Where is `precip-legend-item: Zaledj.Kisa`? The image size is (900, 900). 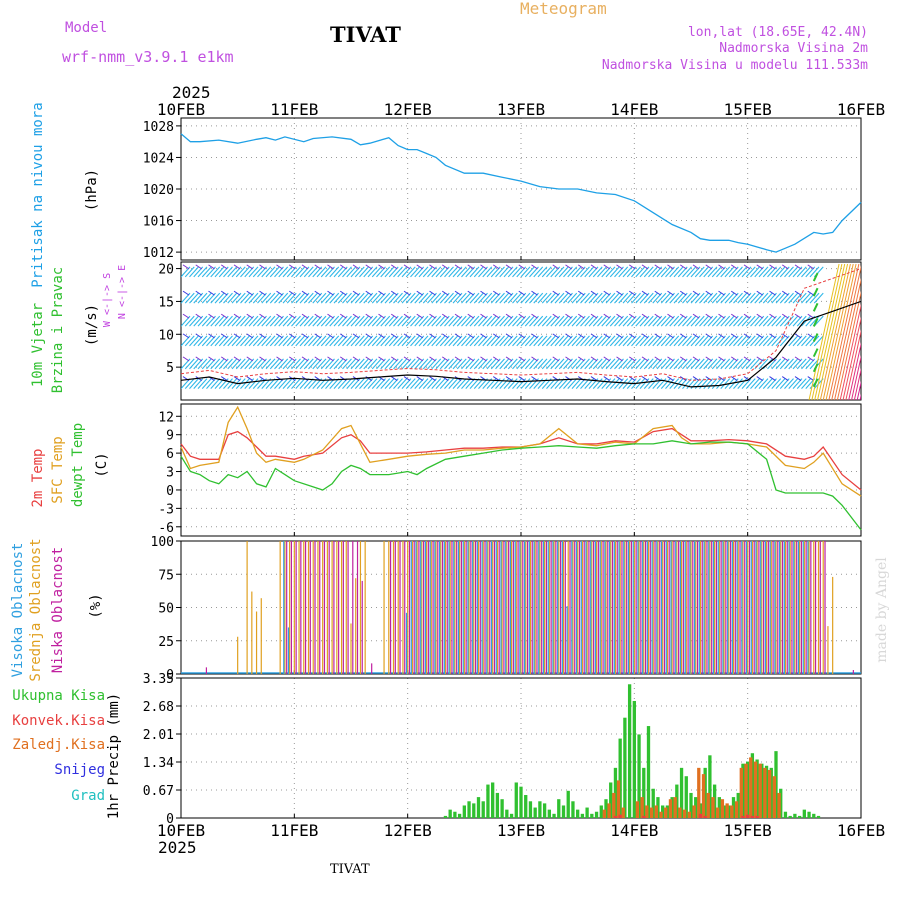
precip-legend-item: Zaledj.Kisa is located at coordinates (58, 745).